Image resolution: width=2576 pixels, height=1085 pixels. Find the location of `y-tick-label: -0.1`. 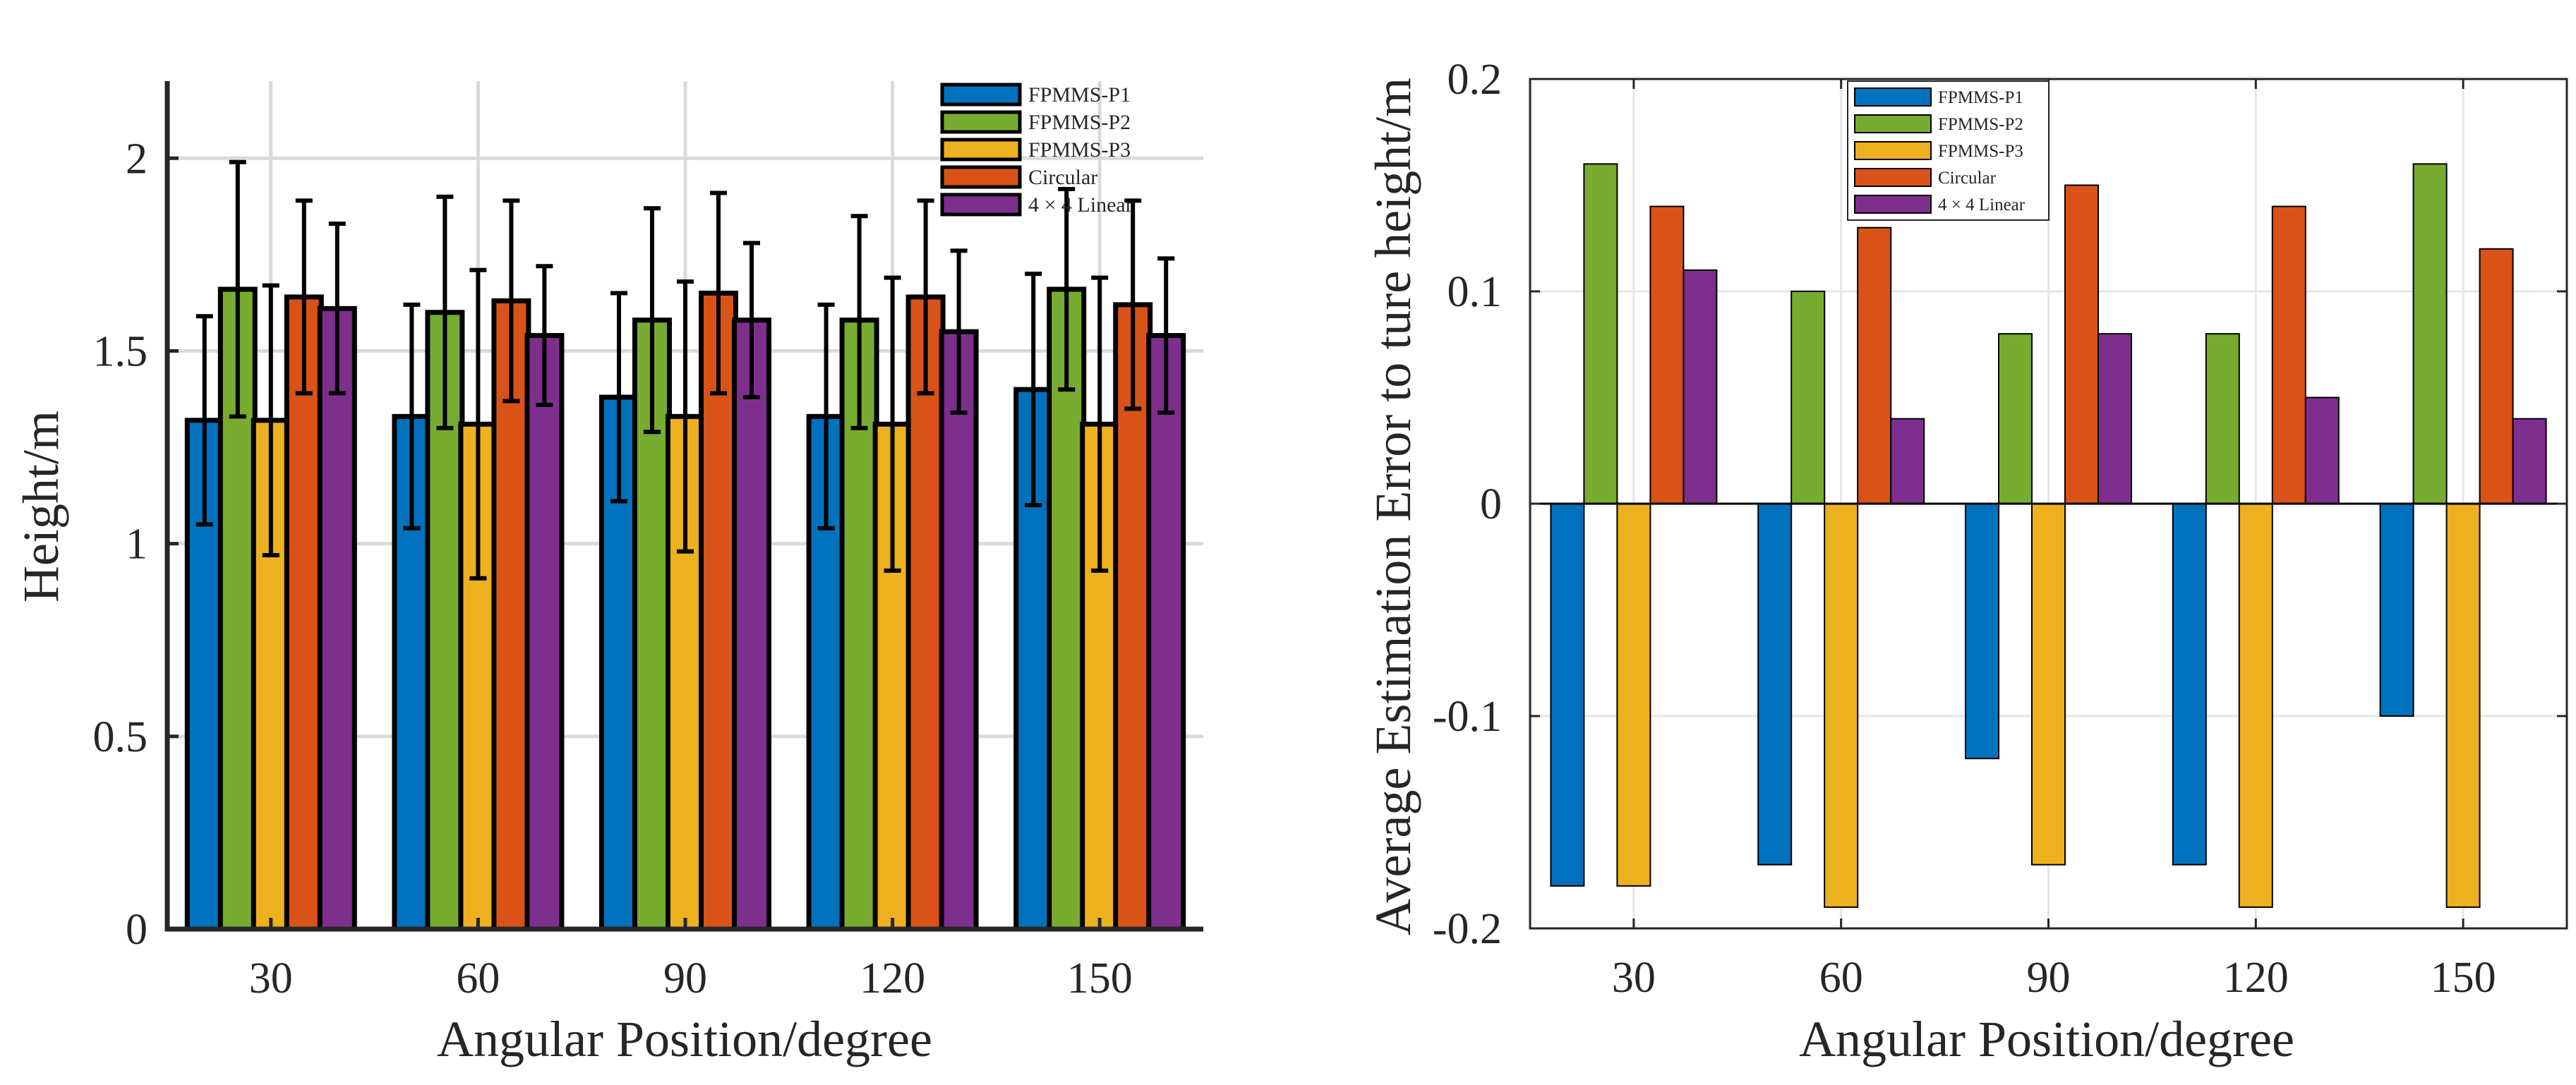

y-tick-label: -0.1 is located at coordinates (1467, 717).